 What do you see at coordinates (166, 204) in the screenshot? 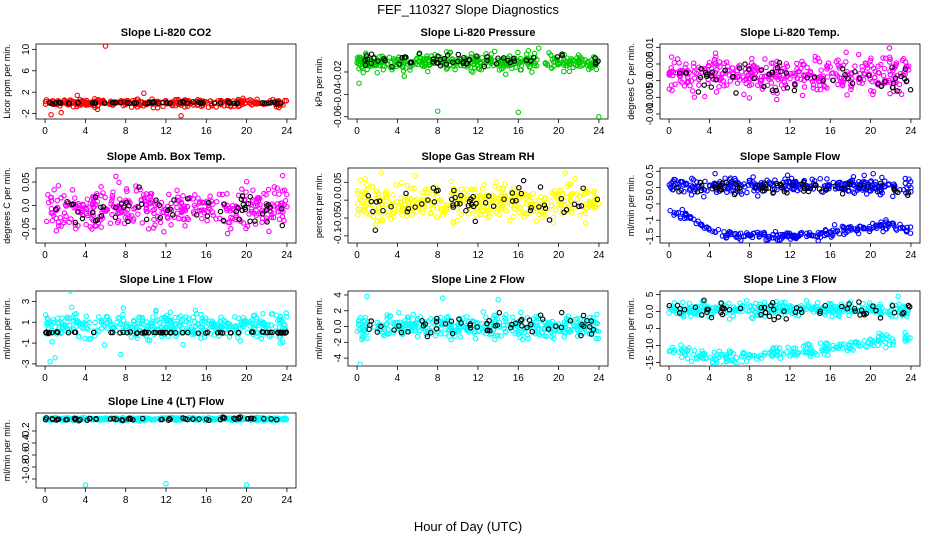
I see `series-magenta` at bounding box center [166, 204].